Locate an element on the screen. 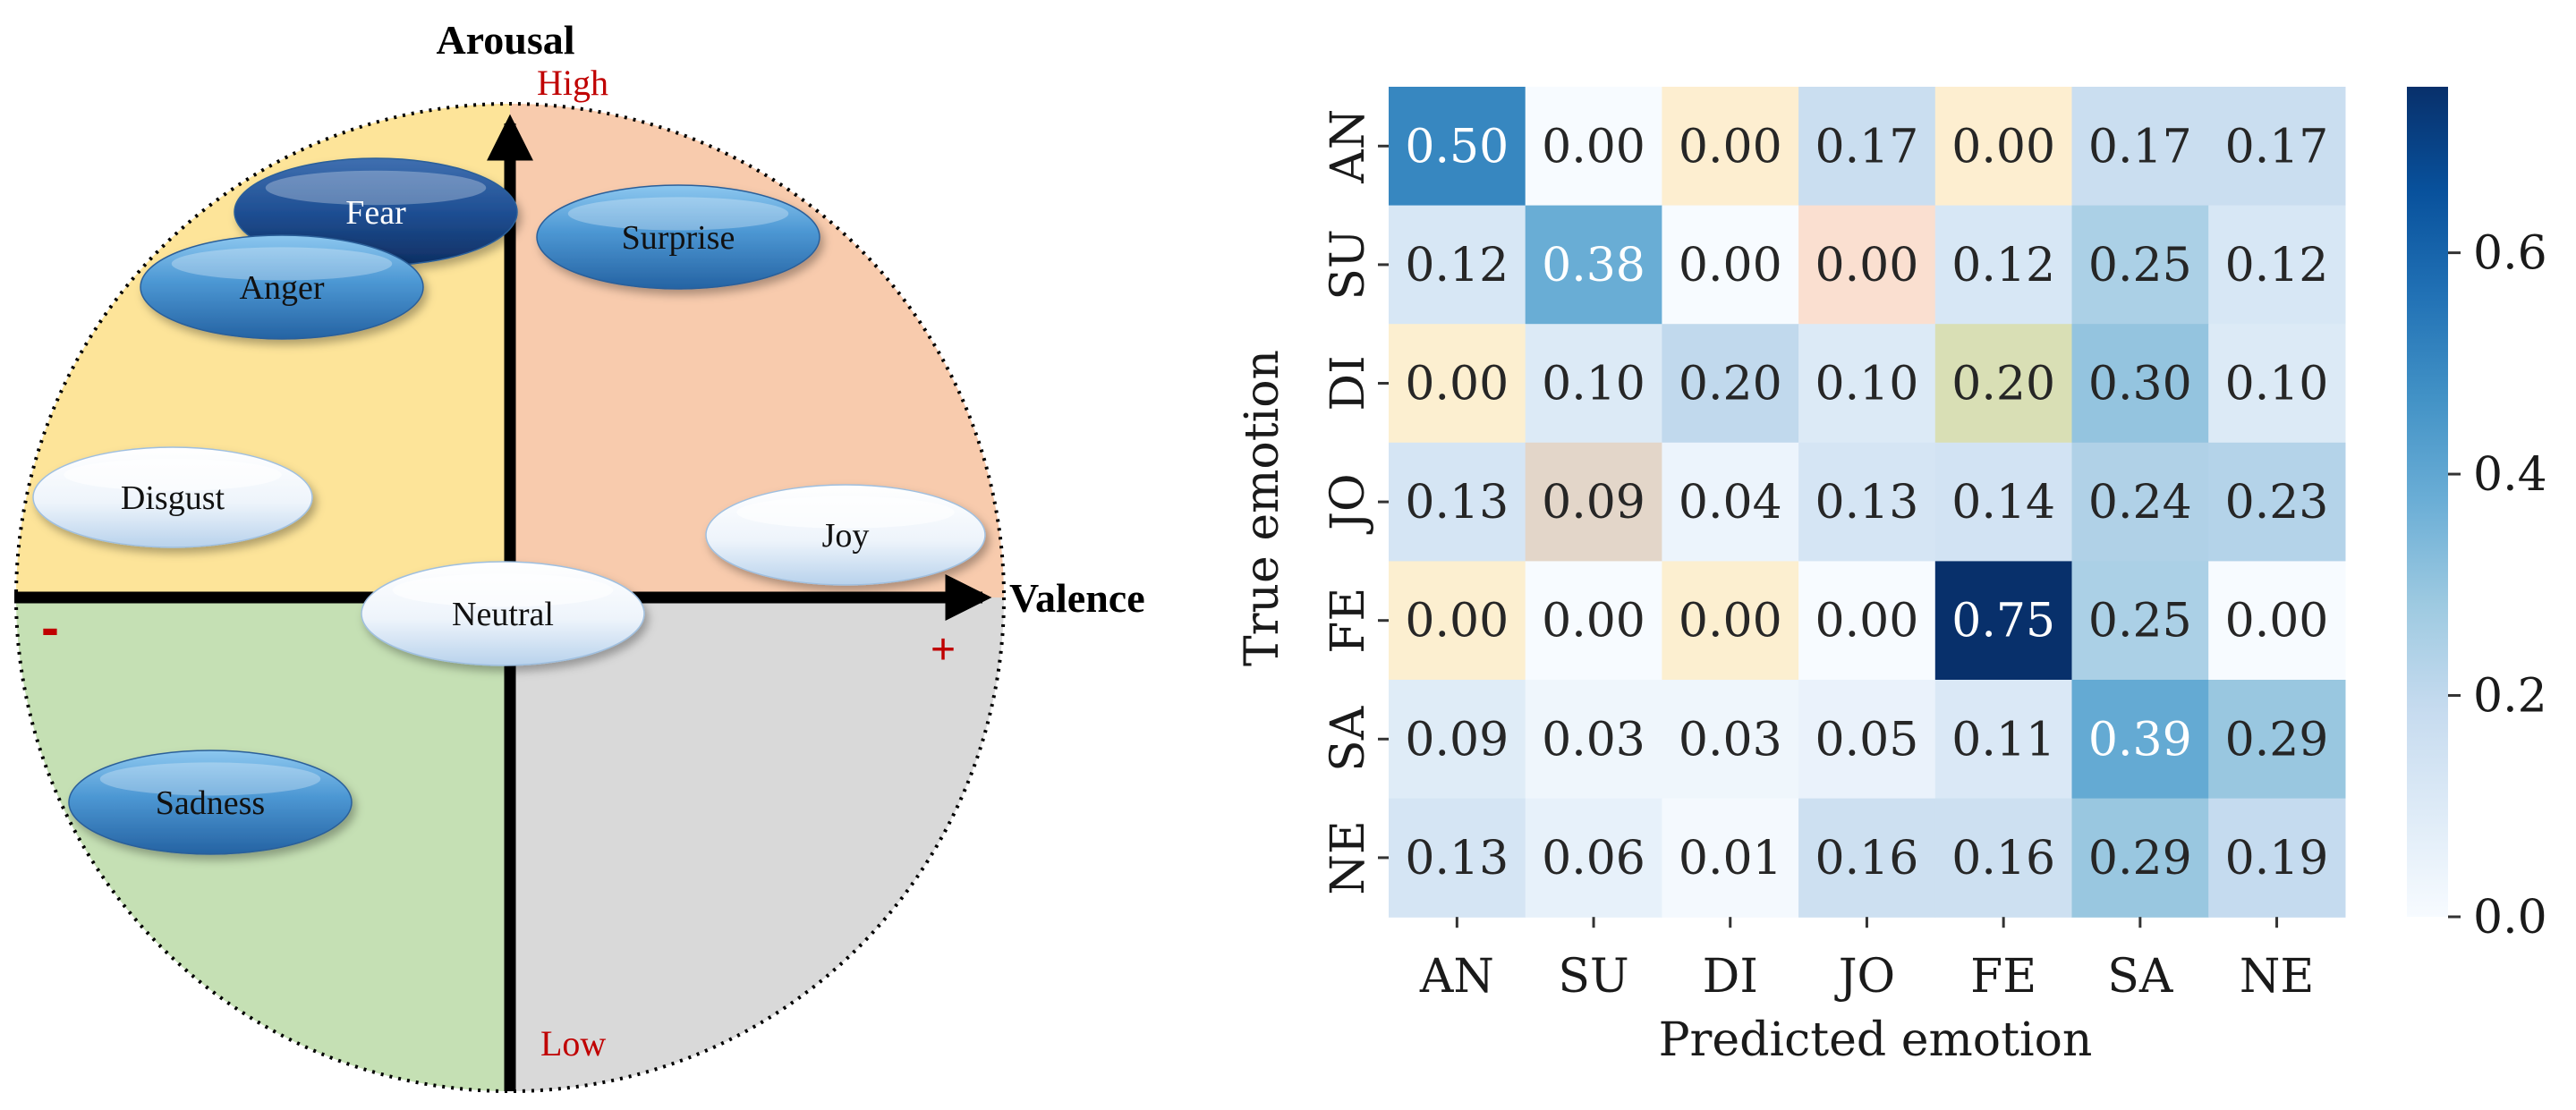 This screenshot has height=1110, width=2576. heatmap-cell-di-jo is located at coordinates (1867, 384).